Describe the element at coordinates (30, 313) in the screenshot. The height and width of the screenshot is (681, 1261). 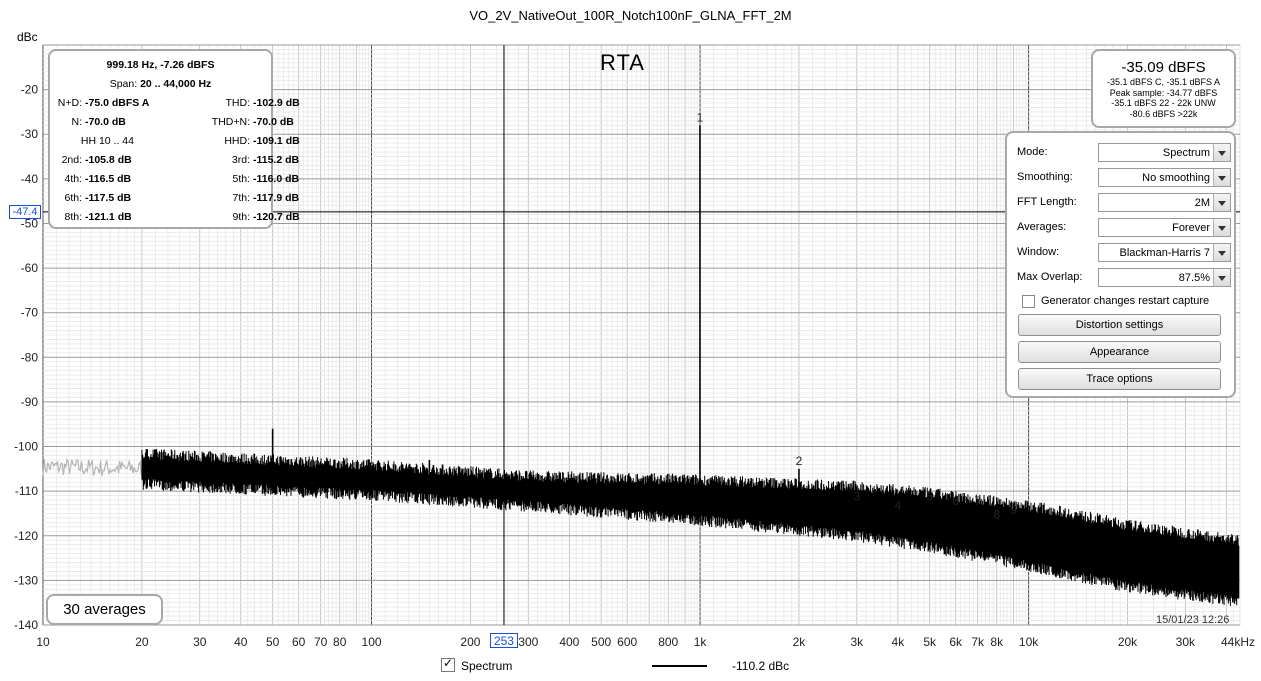
I see `y-tick-label: -70` at that location.